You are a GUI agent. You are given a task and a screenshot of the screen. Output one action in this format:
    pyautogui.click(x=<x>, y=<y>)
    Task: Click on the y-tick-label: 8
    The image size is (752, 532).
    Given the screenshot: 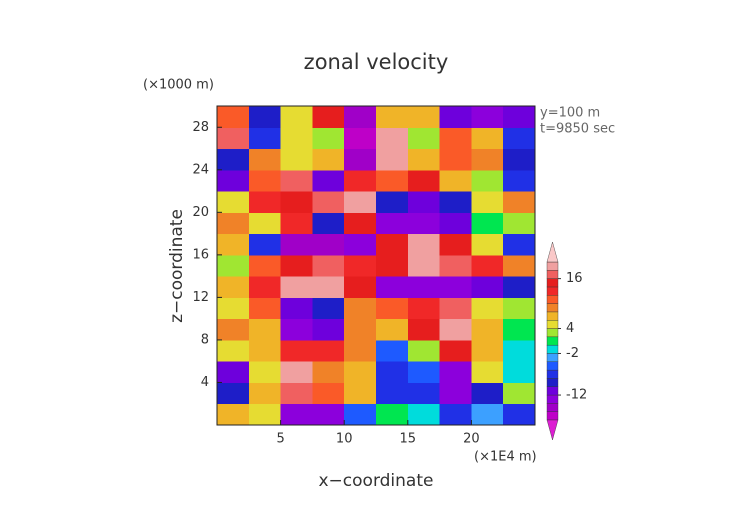 What is the action you would take?
    pyautogui.click(x=205, y=339)
    